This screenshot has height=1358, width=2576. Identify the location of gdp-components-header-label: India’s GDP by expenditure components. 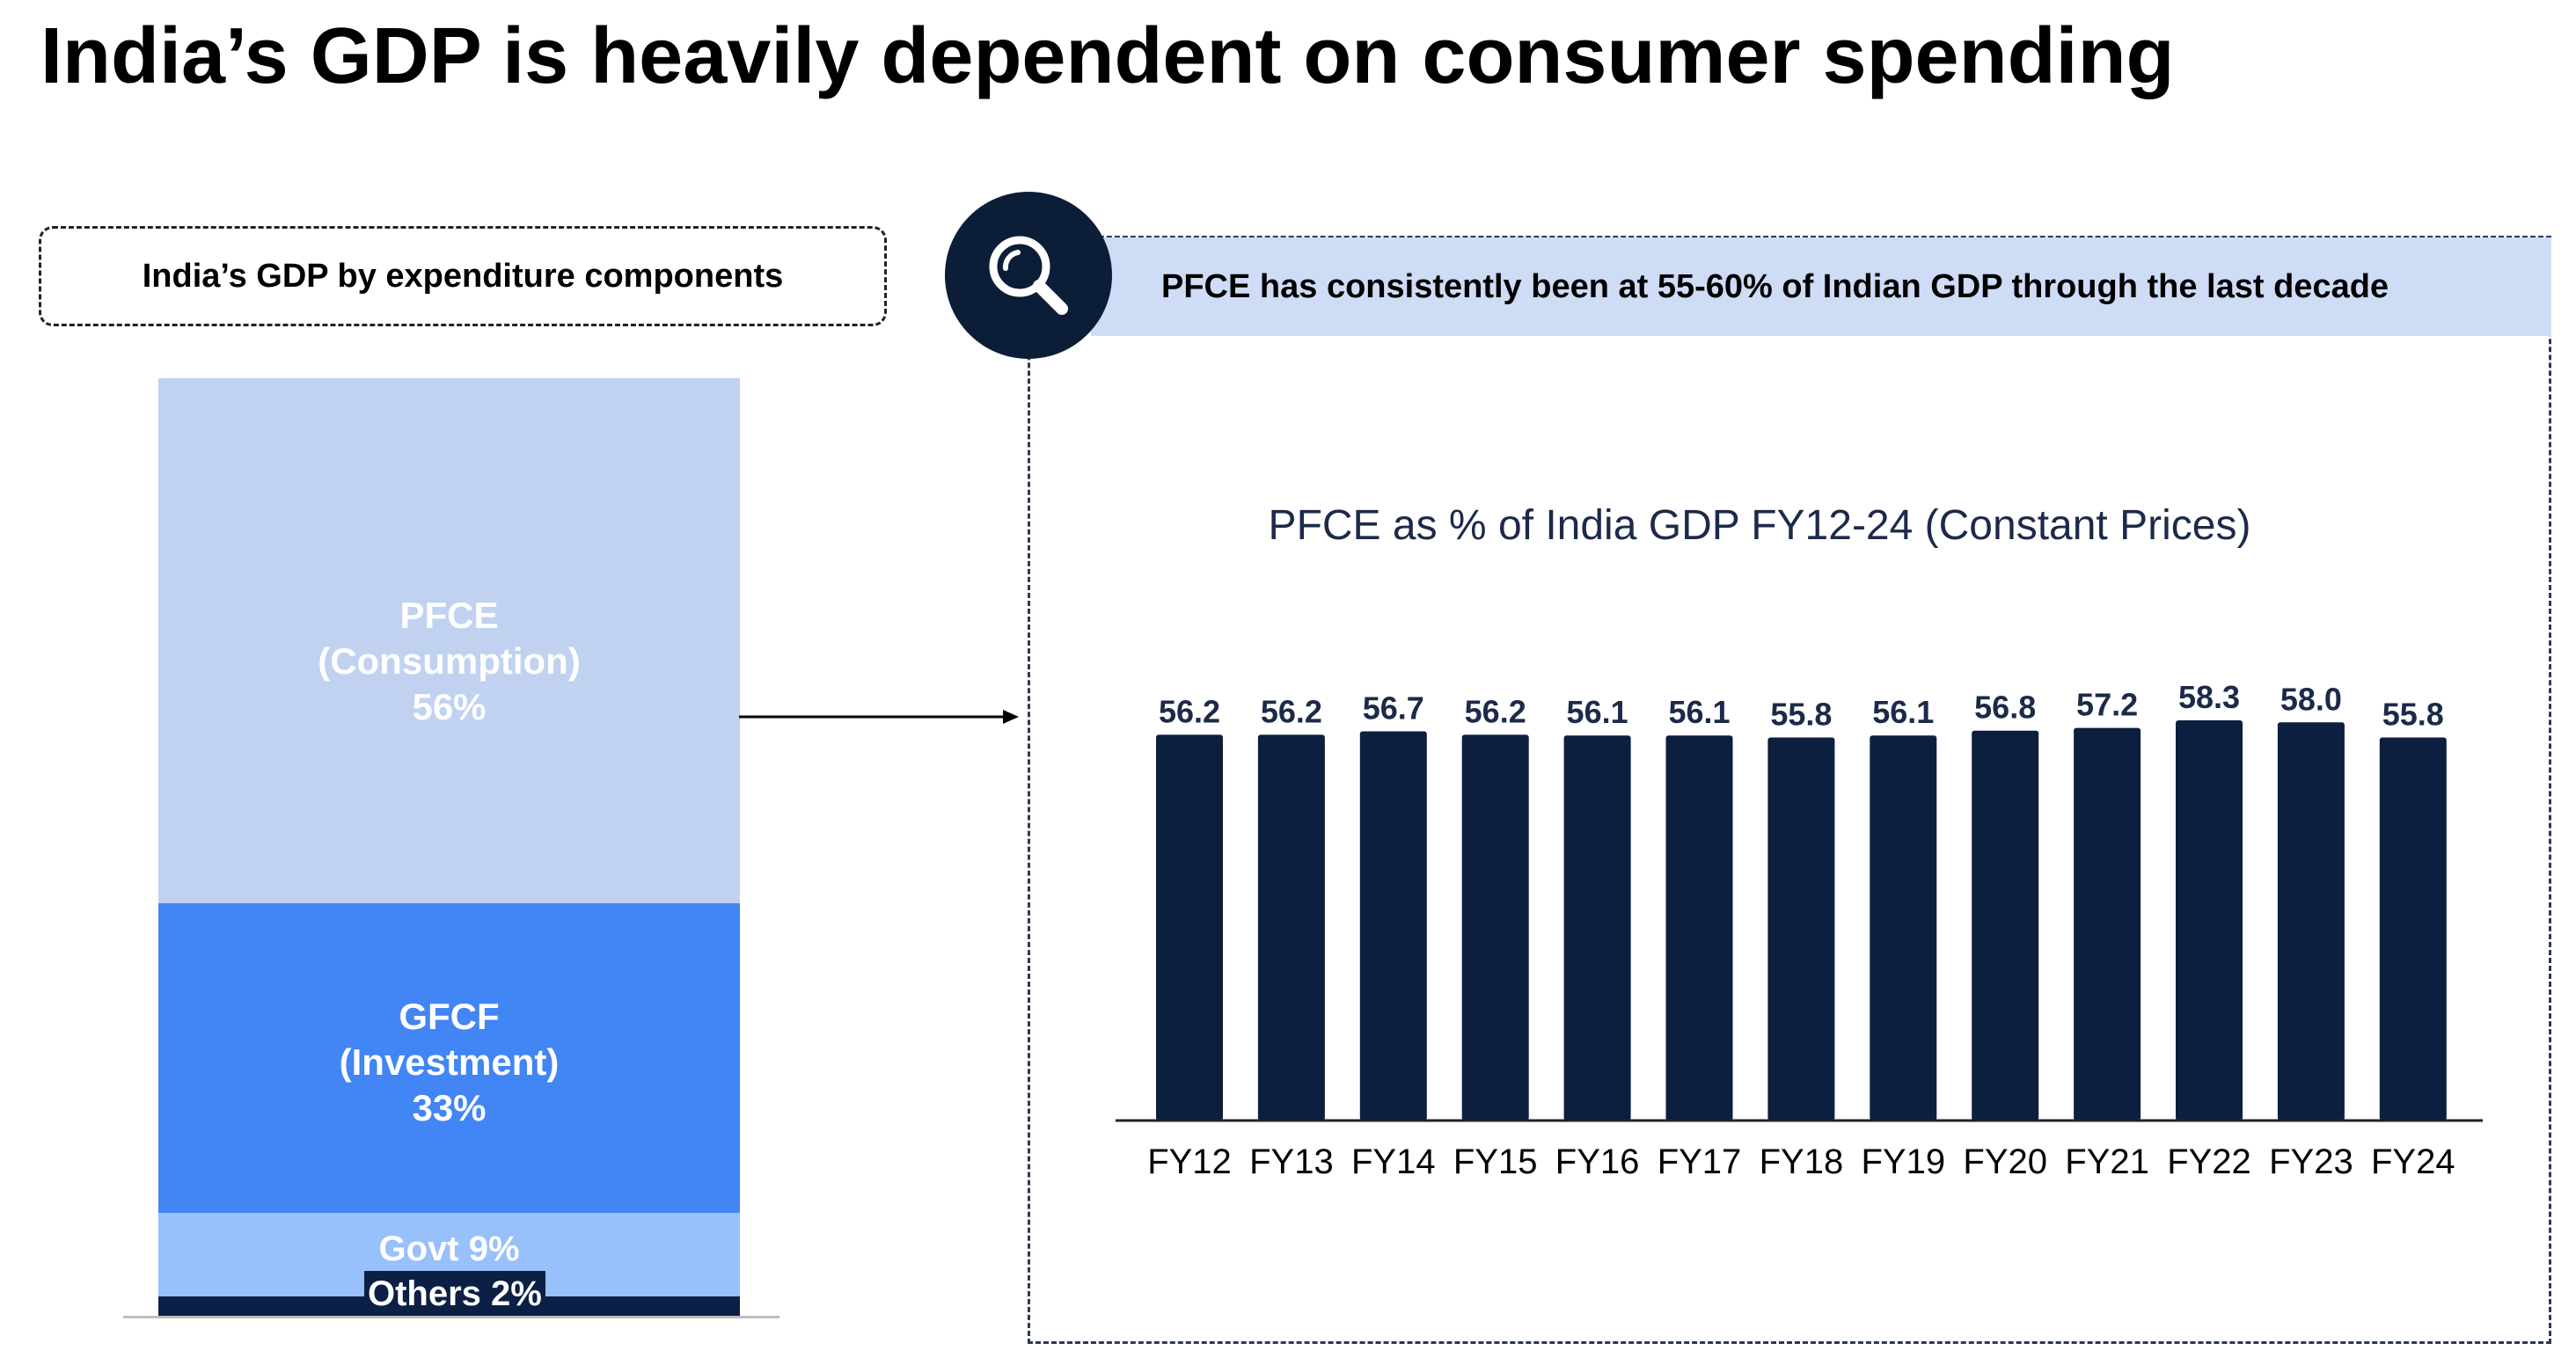
(463, 276).